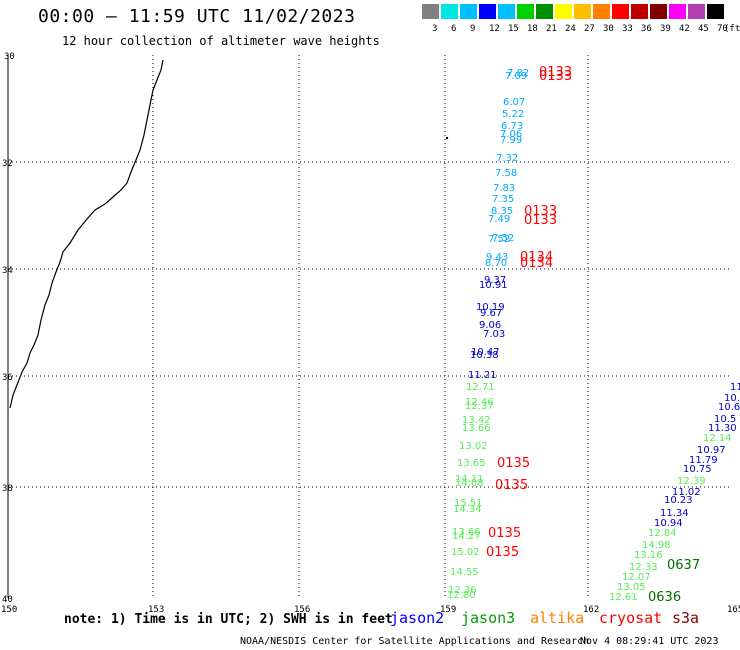  What do you see at coordinates (717, 438) in the screenshot?
I see `swh-value: 12.14` at bounding box center [717, 438].